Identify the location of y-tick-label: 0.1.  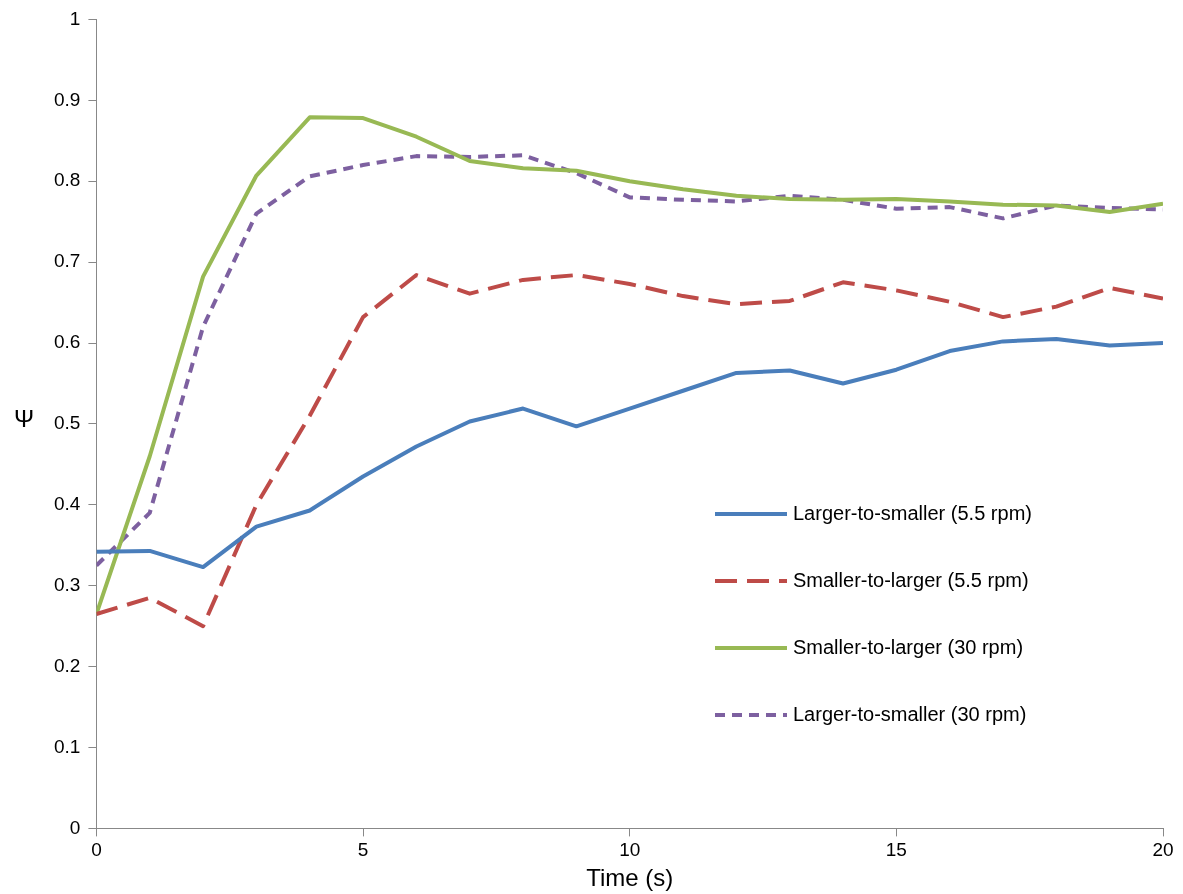
(67, 746).